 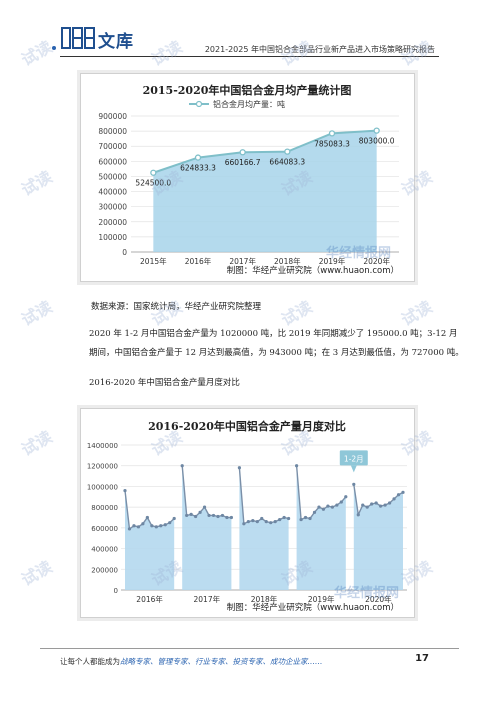 What do you see at coordinates (249, 104) in the screenshot?
I see `legend-label: 铝合金月均产量：吨` at bounding box center [249, 104].